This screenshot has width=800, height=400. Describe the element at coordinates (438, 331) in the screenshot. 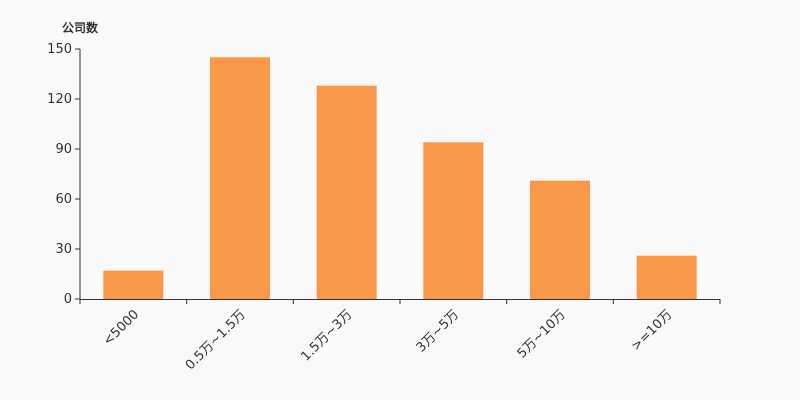

I see `x-tick-label: 3万~5万` at that location.